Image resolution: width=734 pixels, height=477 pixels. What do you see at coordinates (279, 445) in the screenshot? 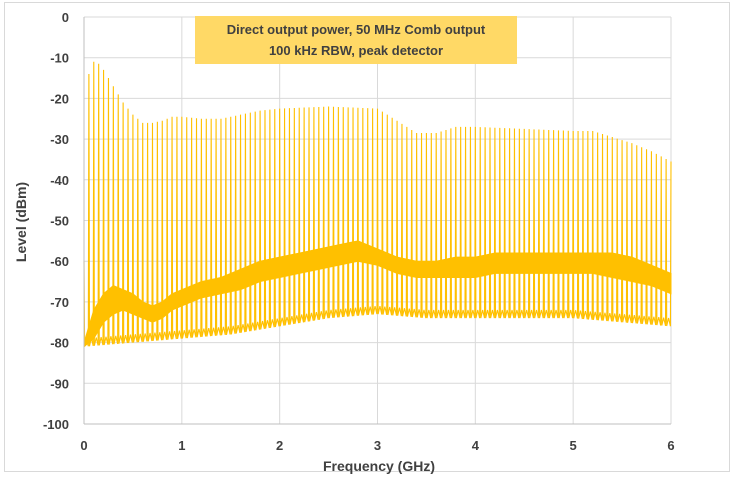
I see `x-tick-label: 2` at bounding box center [279, 445].